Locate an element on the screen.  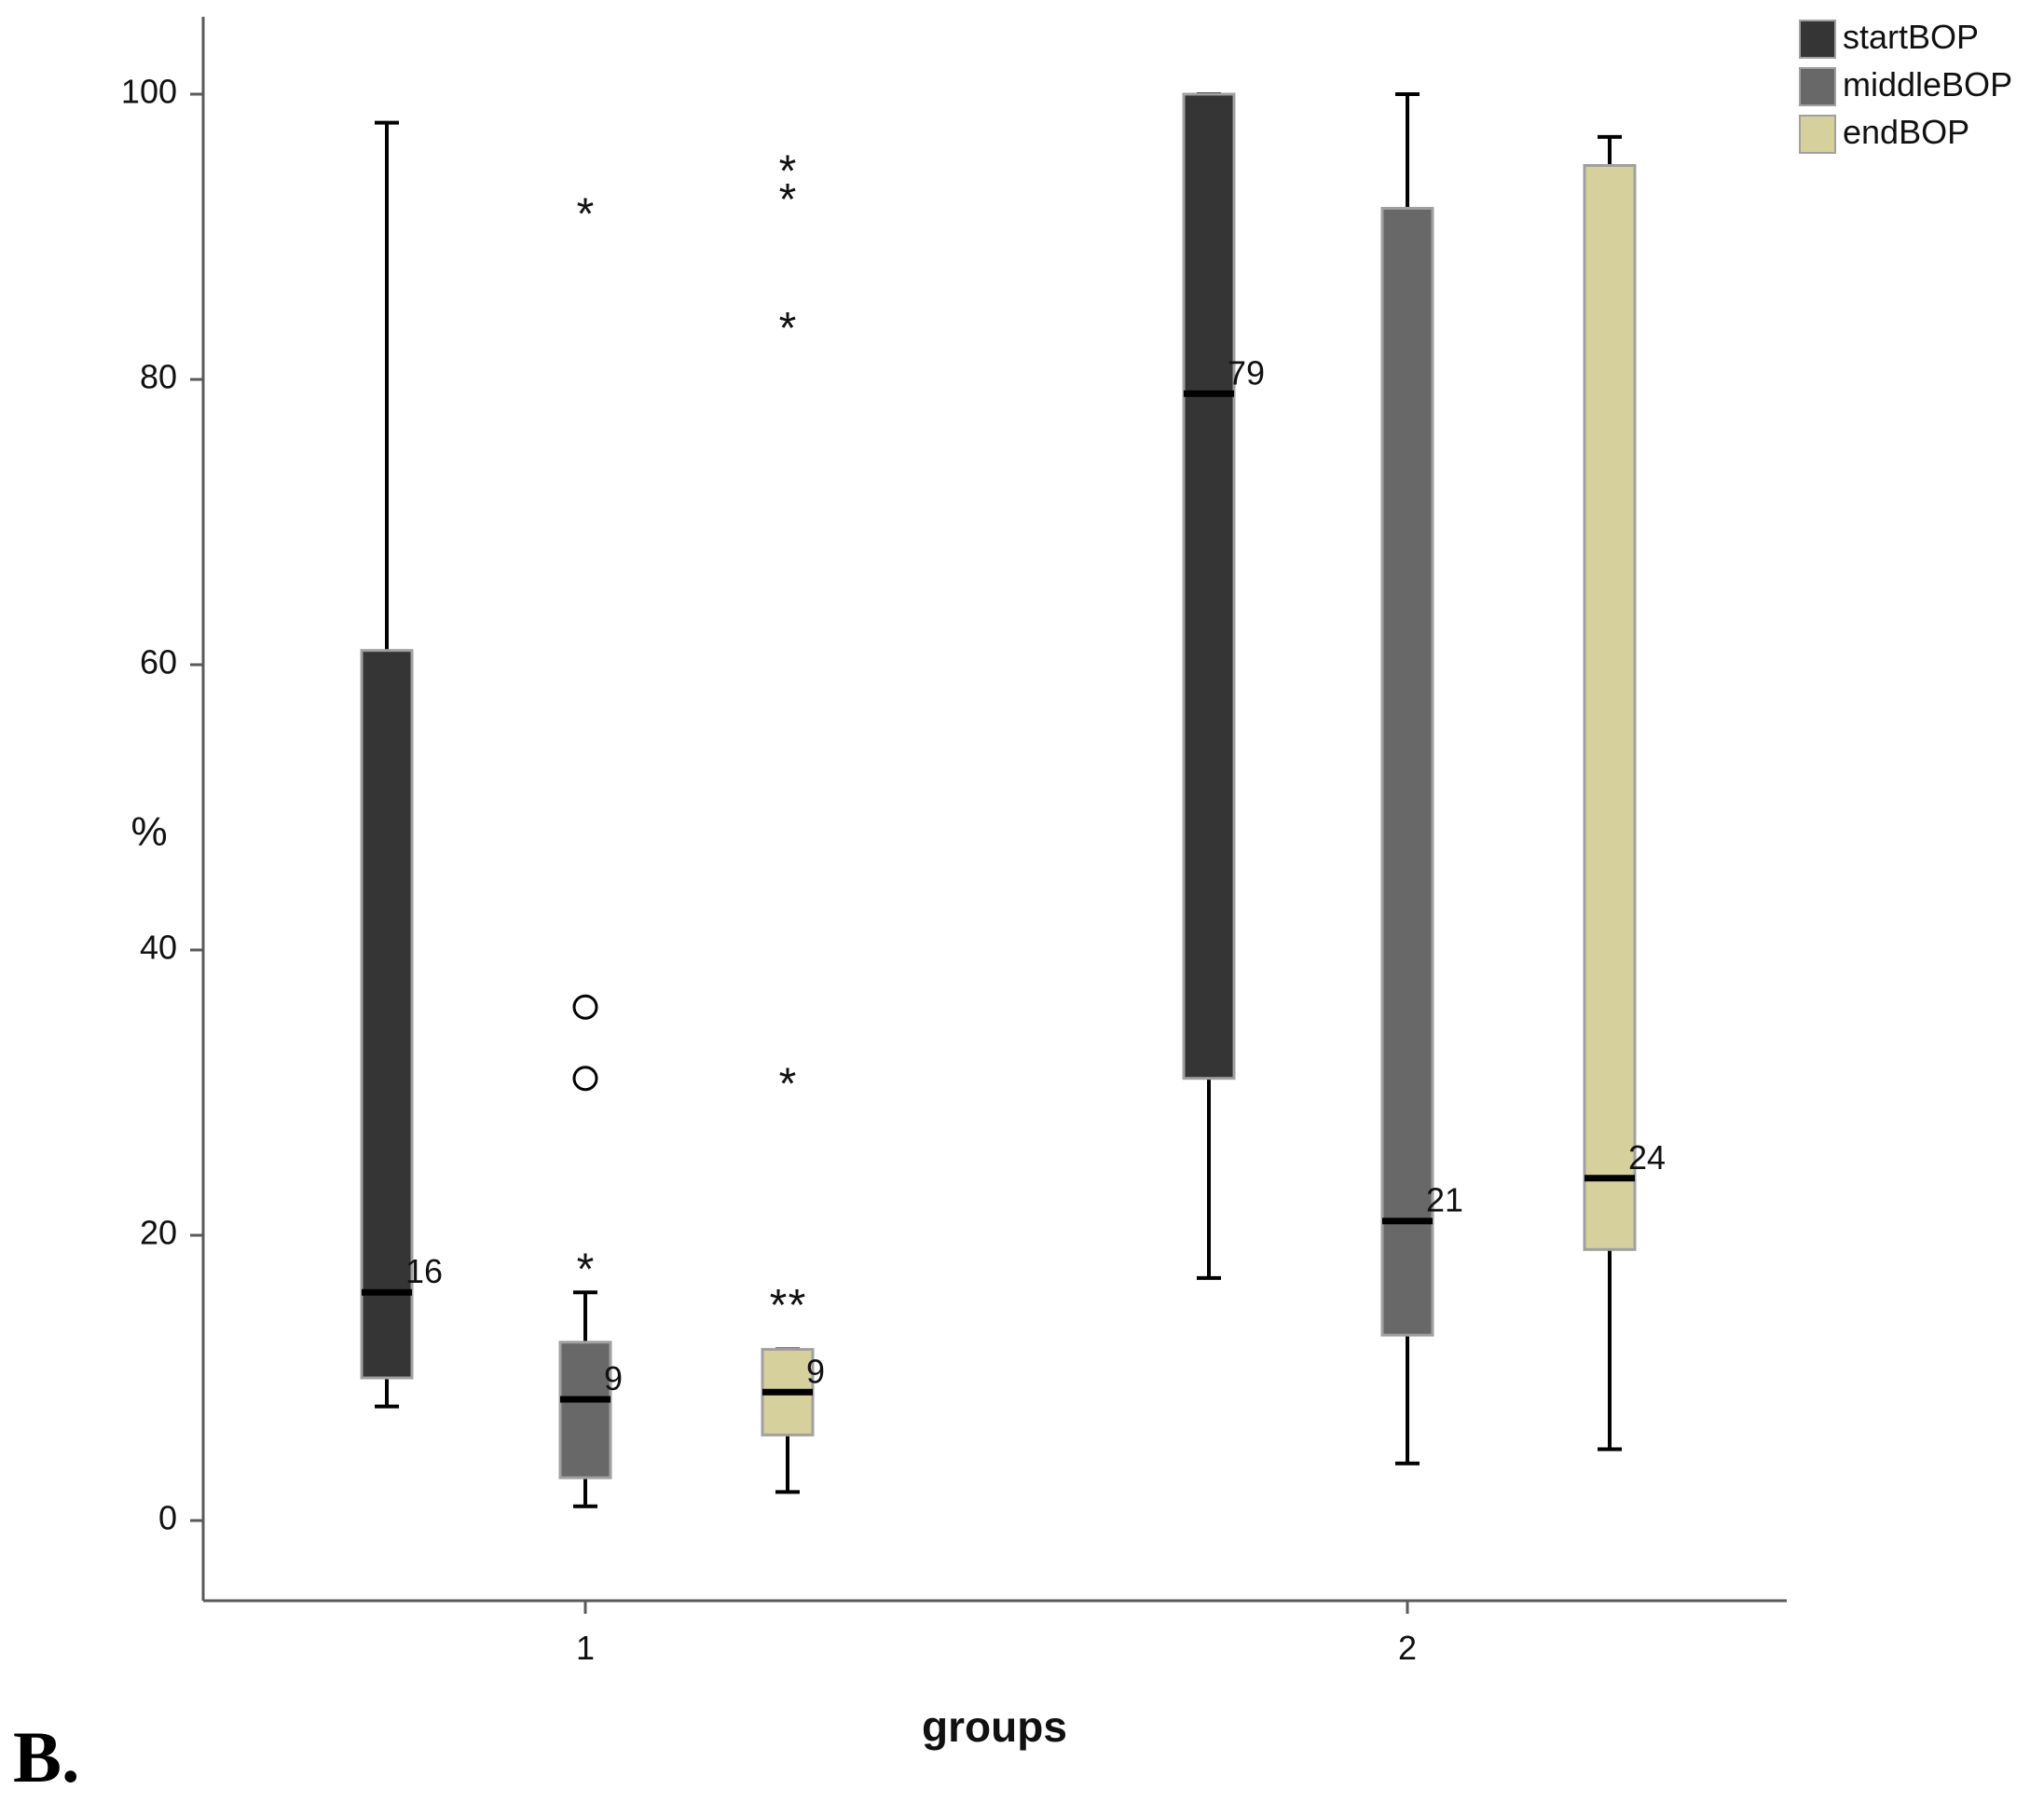
legend-label: endBOP is located at coordinates (1906, 132).